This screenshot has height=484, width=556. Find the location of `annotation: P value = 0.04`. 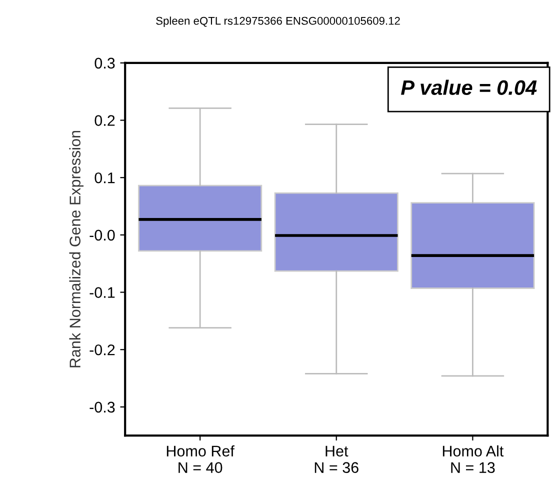

annotation: P value = 0.04 is located at coordinates (469, 87).